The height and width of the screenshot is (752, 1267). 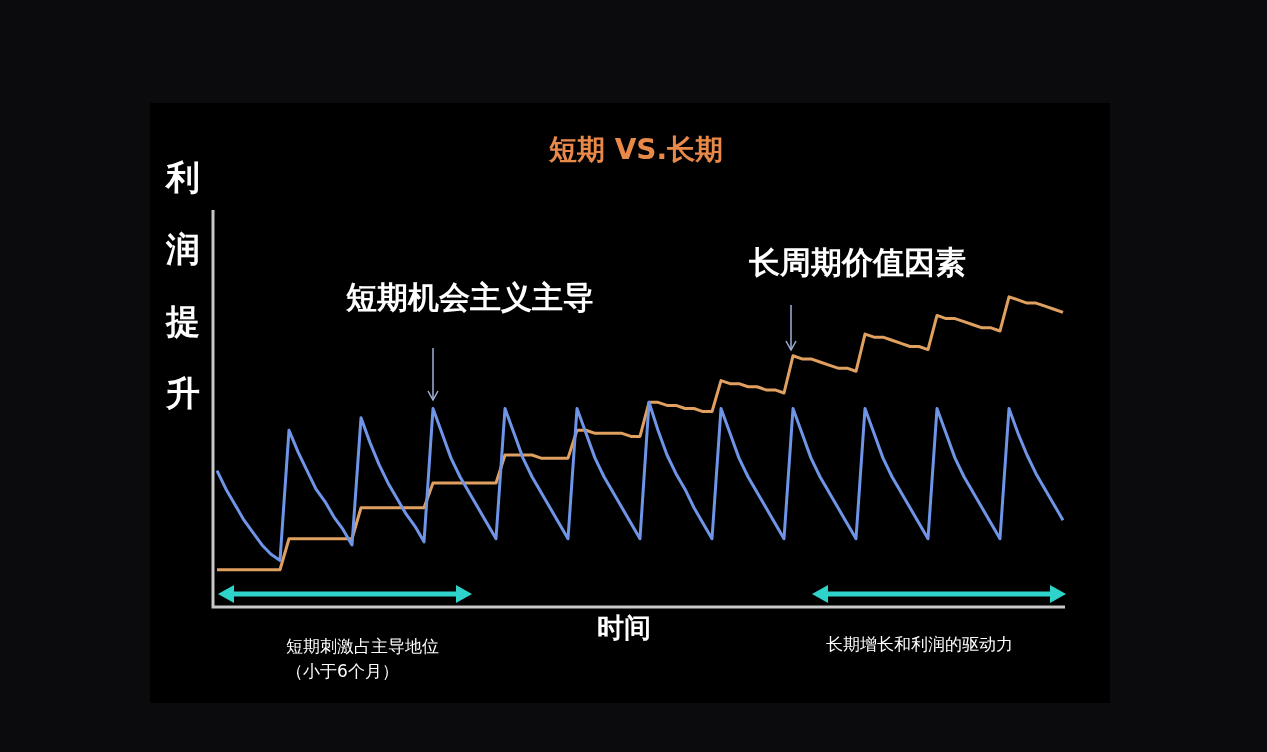 I want to click on chart-title: 短期 VS.长期, so click(x=635, y=150).